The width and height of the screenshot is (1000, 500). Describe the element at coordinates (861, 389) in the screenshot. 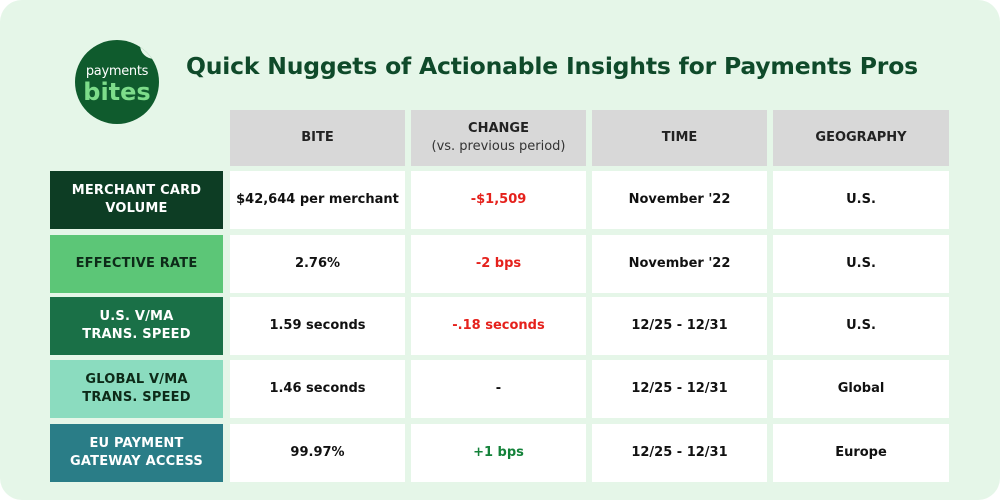

I see `geography-cell: Global` at that location.